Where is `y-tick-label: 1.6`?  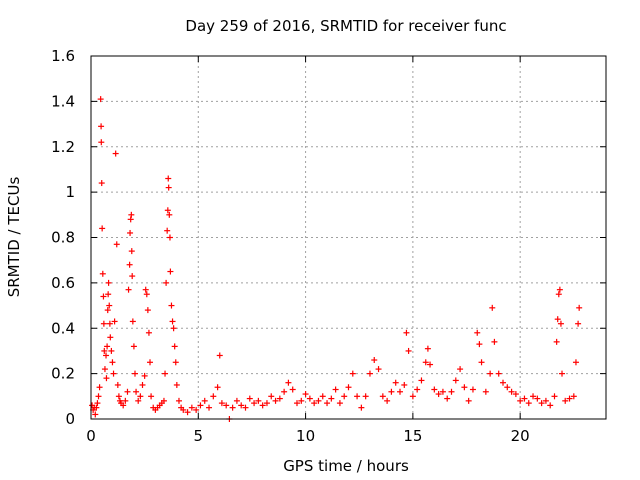 y-tick-label: 1.6 is located at coordinates (63, 56).